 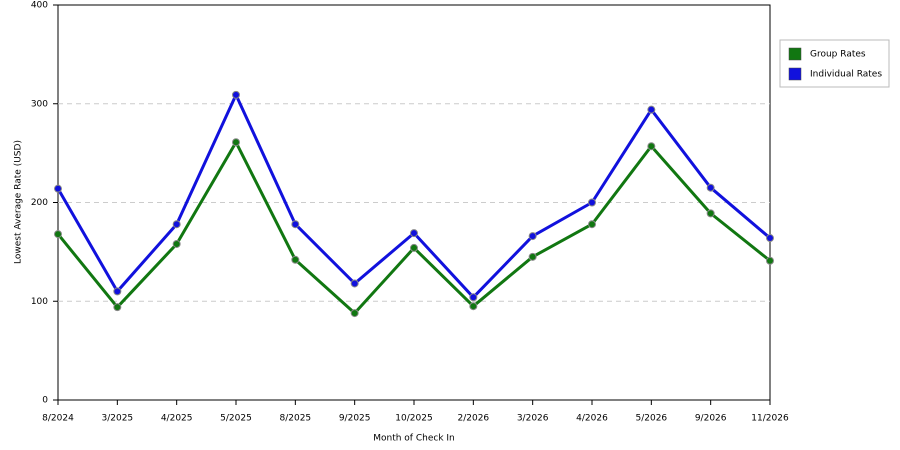 I want to click on legend-label: Group Rates, so click(x=838, y=55).